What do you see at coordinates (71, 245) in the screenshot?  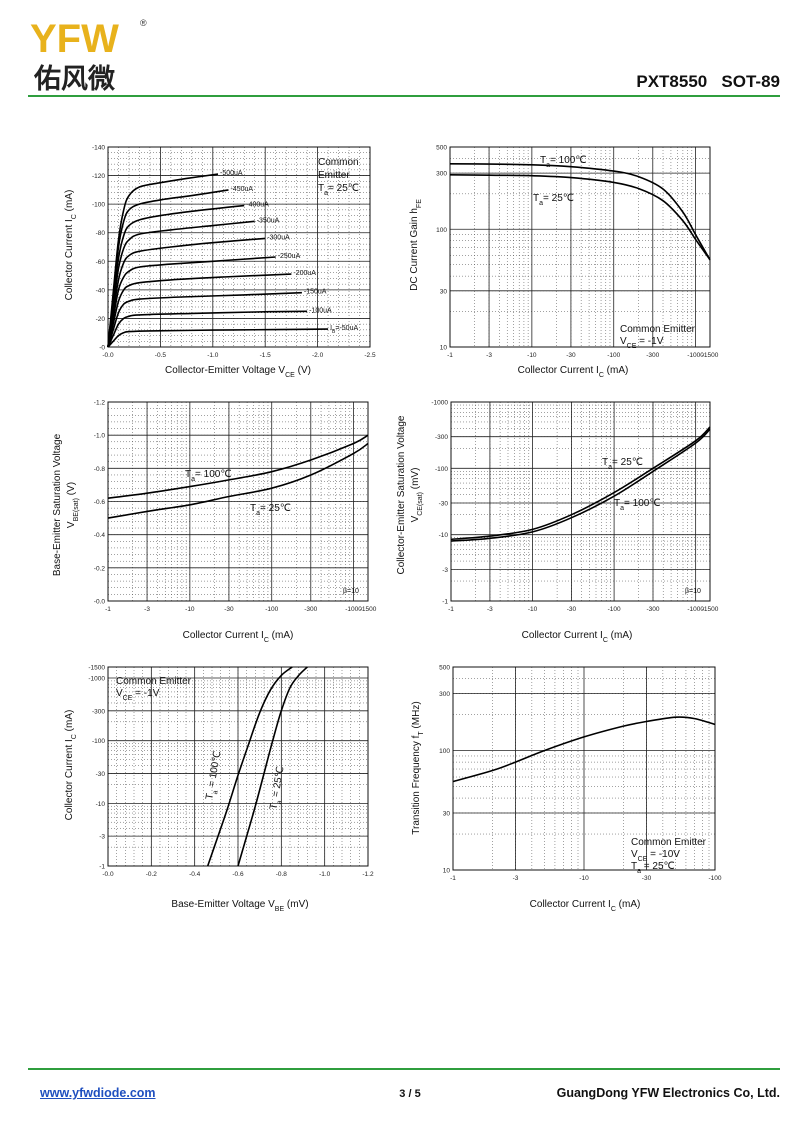 I see `ylabel-collector-current: Collector Current IC (mA)` at bounding box center [71, 245].